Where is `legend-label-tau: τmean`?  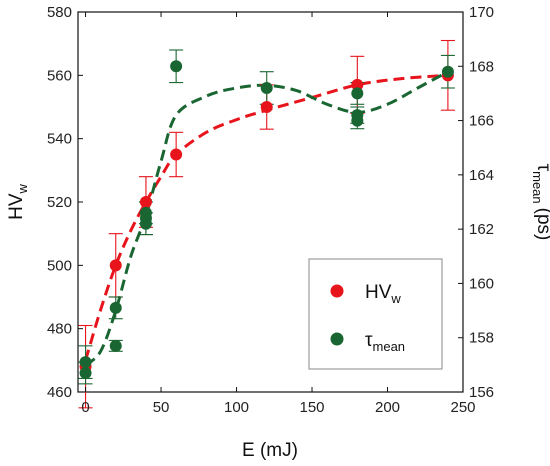
legend-label-tau: τmean is located at coordinates (385, 342).